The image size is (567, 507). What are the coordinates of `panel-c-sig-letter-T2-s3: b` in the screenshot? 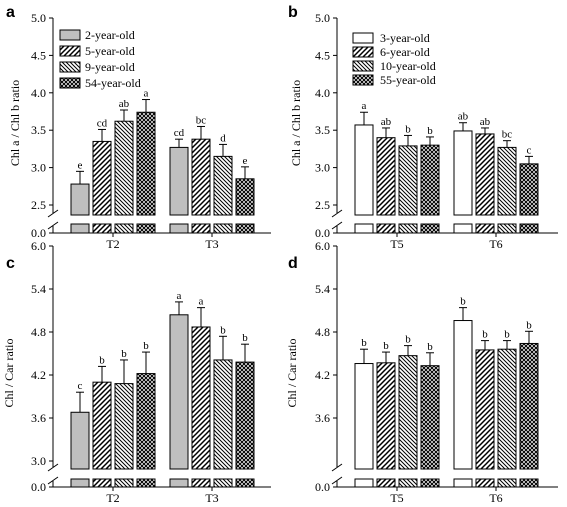 It's located at (124, 354).